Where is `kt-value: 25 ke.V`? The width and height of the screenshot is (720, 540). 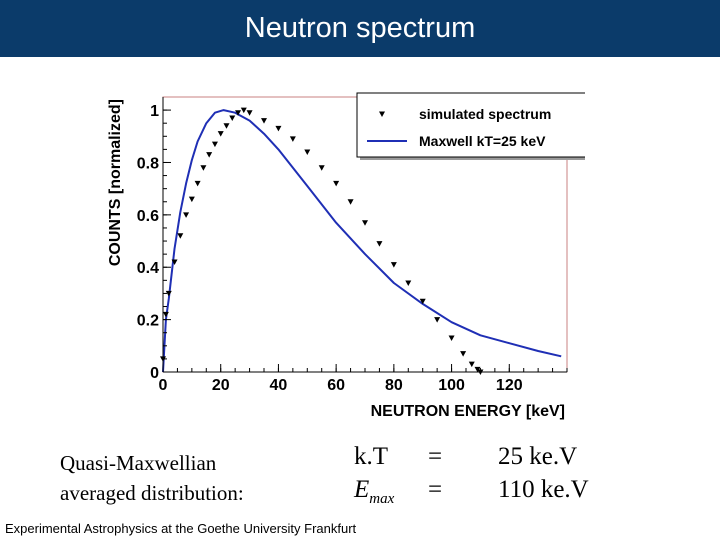 kt-value: 25 ke.V is located at coordinates (538, 456).